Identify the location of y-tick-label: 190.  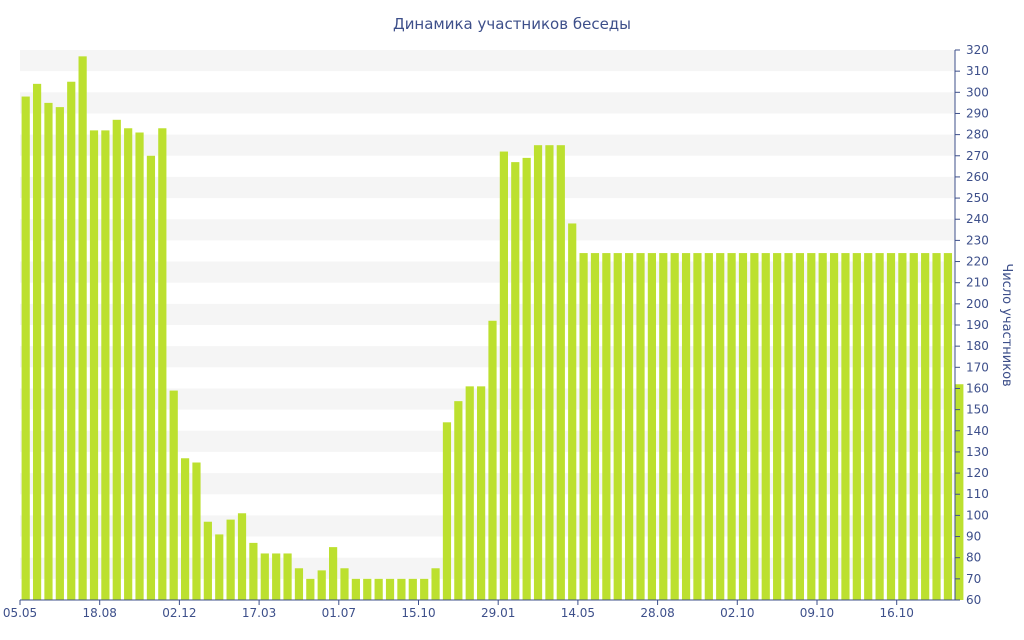
(977, 325).